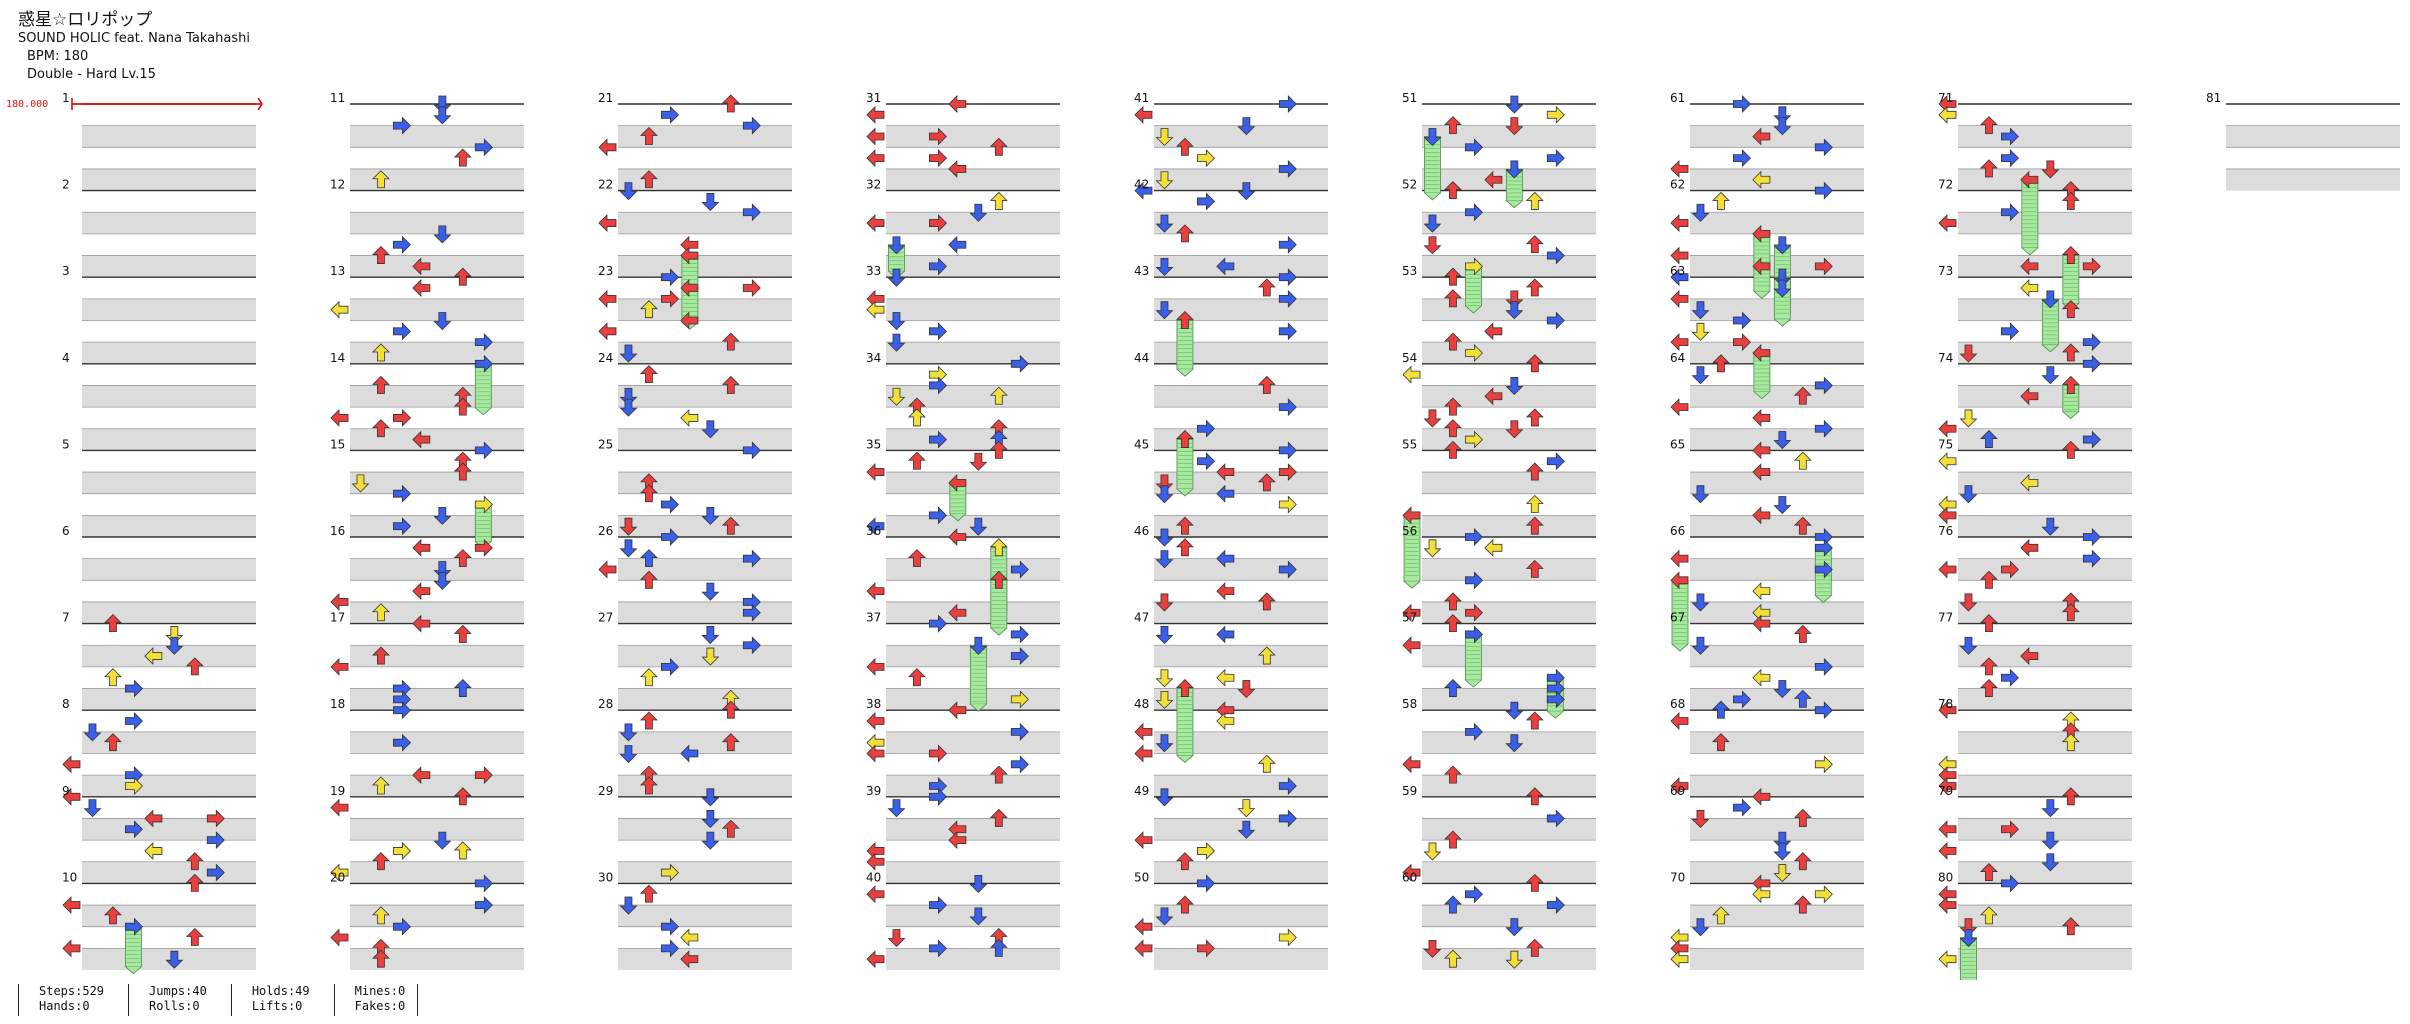 The image size is (2410, 1024). I want to click on measure-number: 34, so click(873, 358).